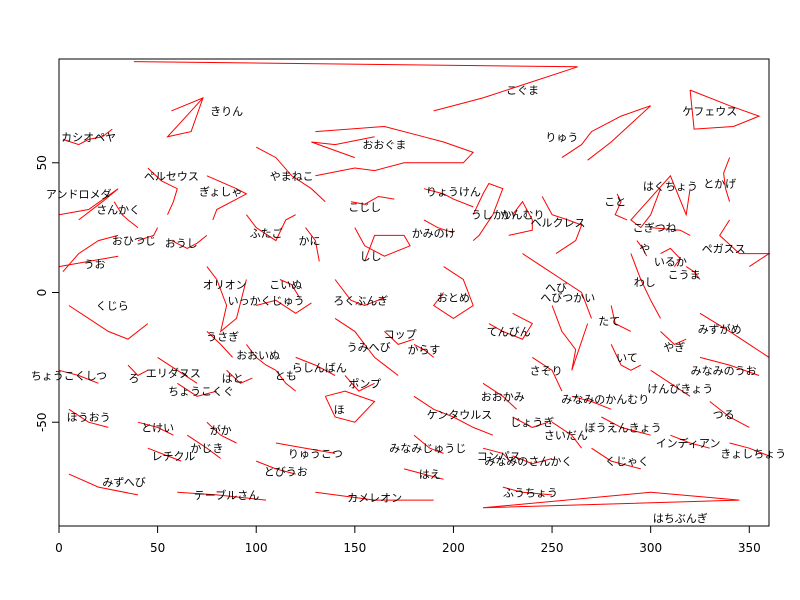 Image resolution: width=800 pixels, height=600 pixels. Describe the element at coordinates (493, 215) in the screenshot. I see `constellation-label: うしかい` at that location.